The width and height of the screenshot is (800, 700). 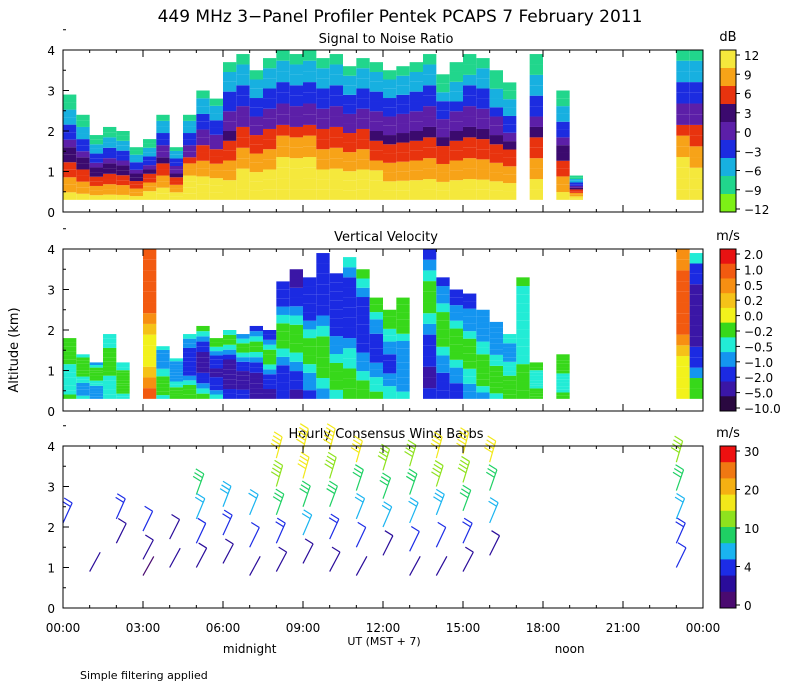 I want to click on x-tick-label: 09:00, so click(x=303, y=628).